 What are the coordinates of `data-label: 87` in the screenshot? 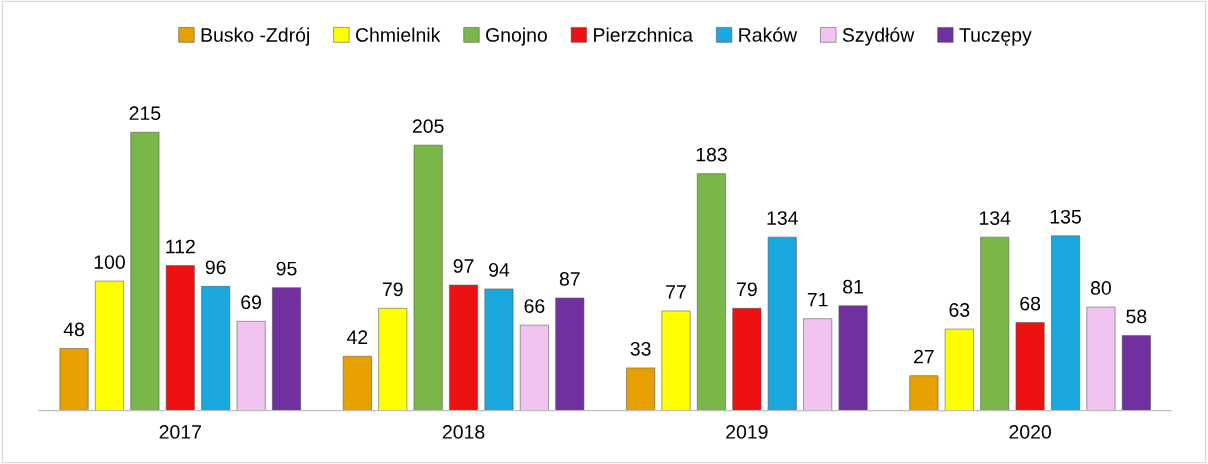 It's located at (569, 279).